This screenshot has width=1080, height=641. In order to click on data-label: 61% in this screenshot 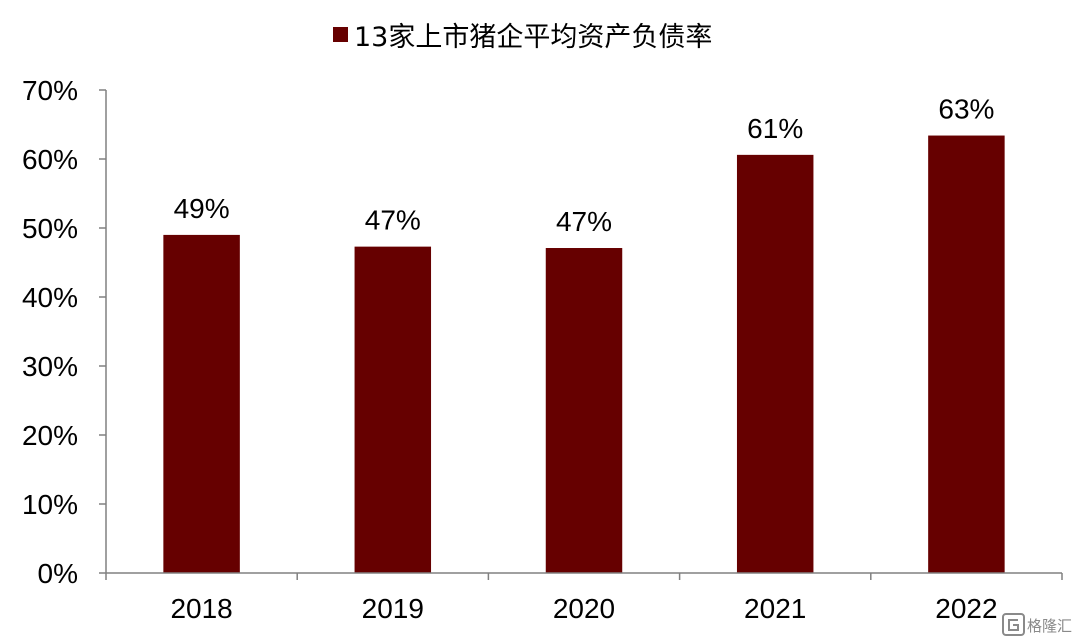, I will do `click(775, 128)`.